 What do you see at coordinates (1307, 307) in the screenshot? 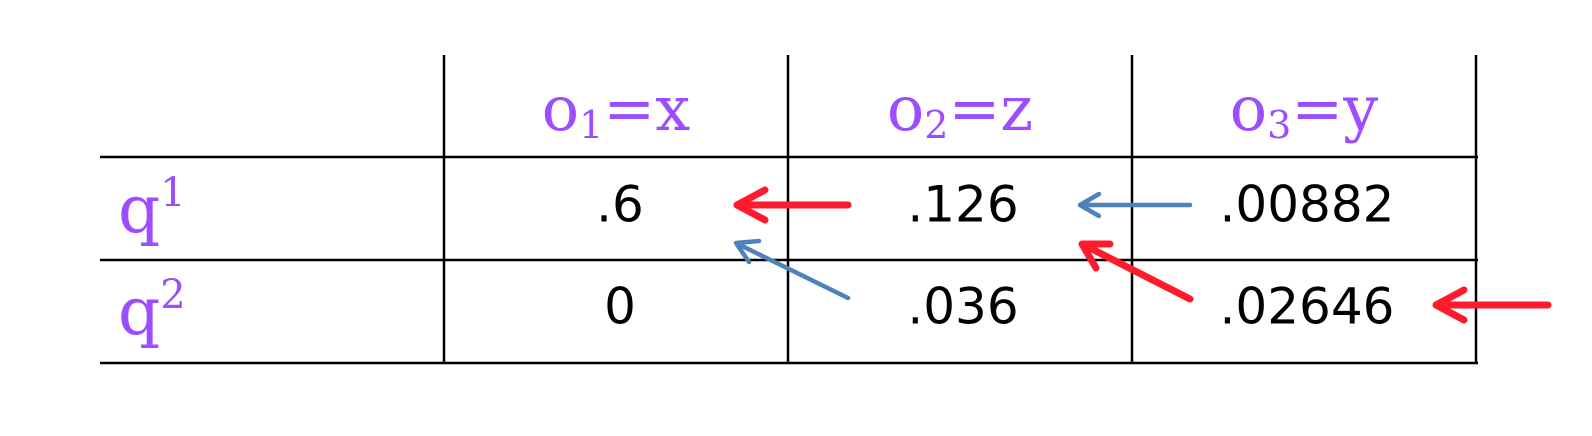
I see `cell-q2-o3: .02646` at bounding box center [1307, 307].